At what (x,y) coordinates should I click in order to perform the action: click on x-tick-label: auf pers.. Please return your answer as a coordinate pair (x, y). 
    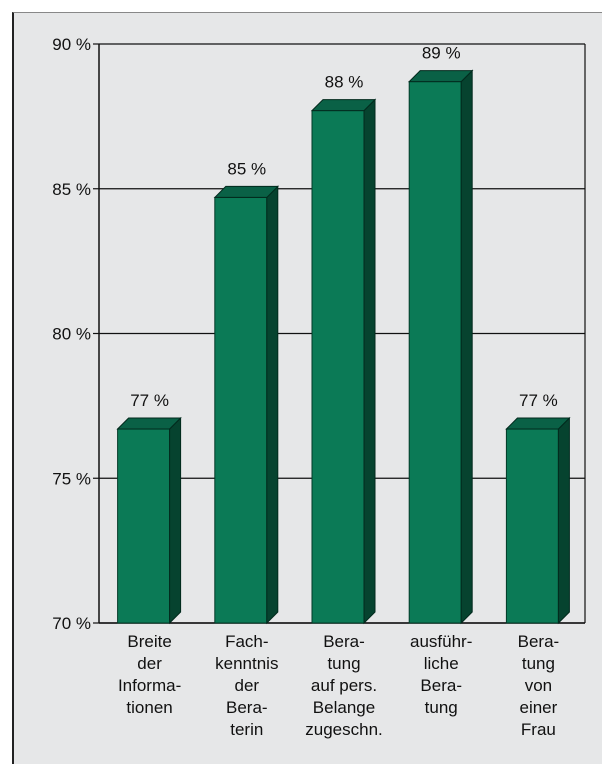
    Looking at the image, I should click on (344, 685).